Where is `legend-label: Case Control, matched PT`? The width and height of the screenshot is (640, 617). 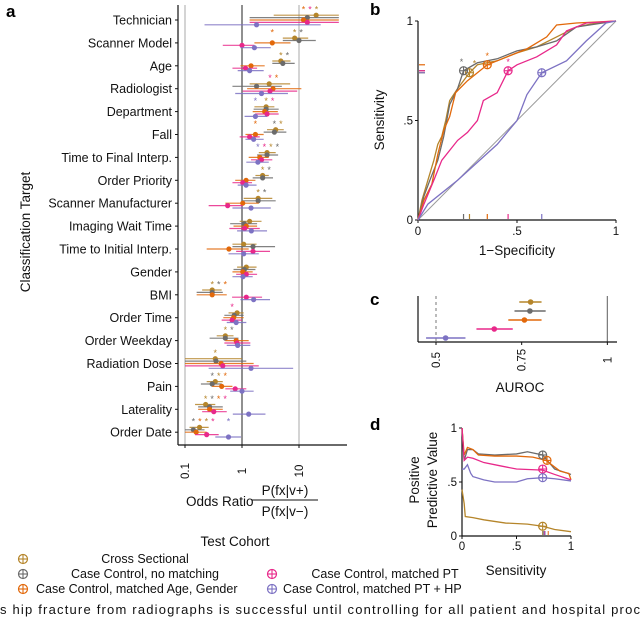
legend-label: Case Control, matched PT is located at coordinates (385, 574).